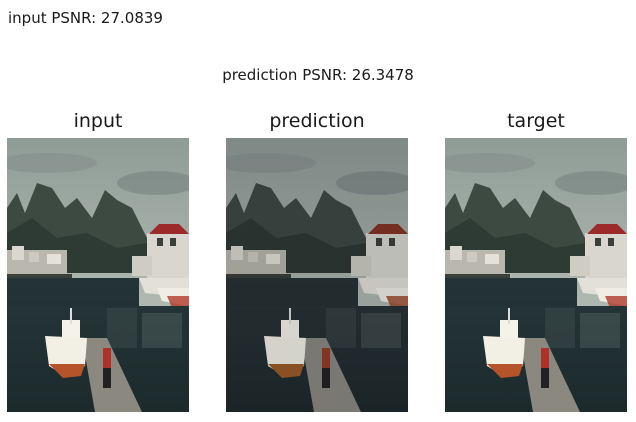 The image size is (636, 422). Describe the element at coordinates (318, 75) in the screenshot. I see `prediction-psnr-label: prediction PSNR: 26.3478` at that location.